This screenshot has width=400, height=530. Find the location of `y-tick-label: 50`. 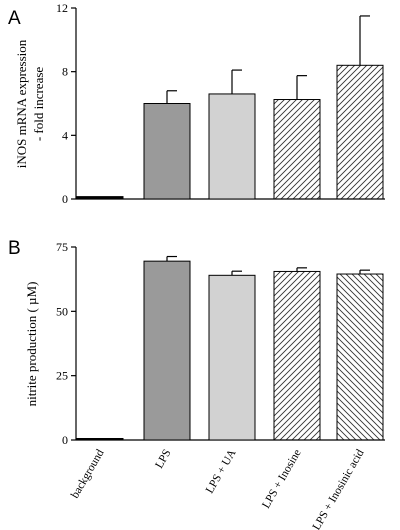

y-tick-label: 50 is located at coordinates (62, 311).